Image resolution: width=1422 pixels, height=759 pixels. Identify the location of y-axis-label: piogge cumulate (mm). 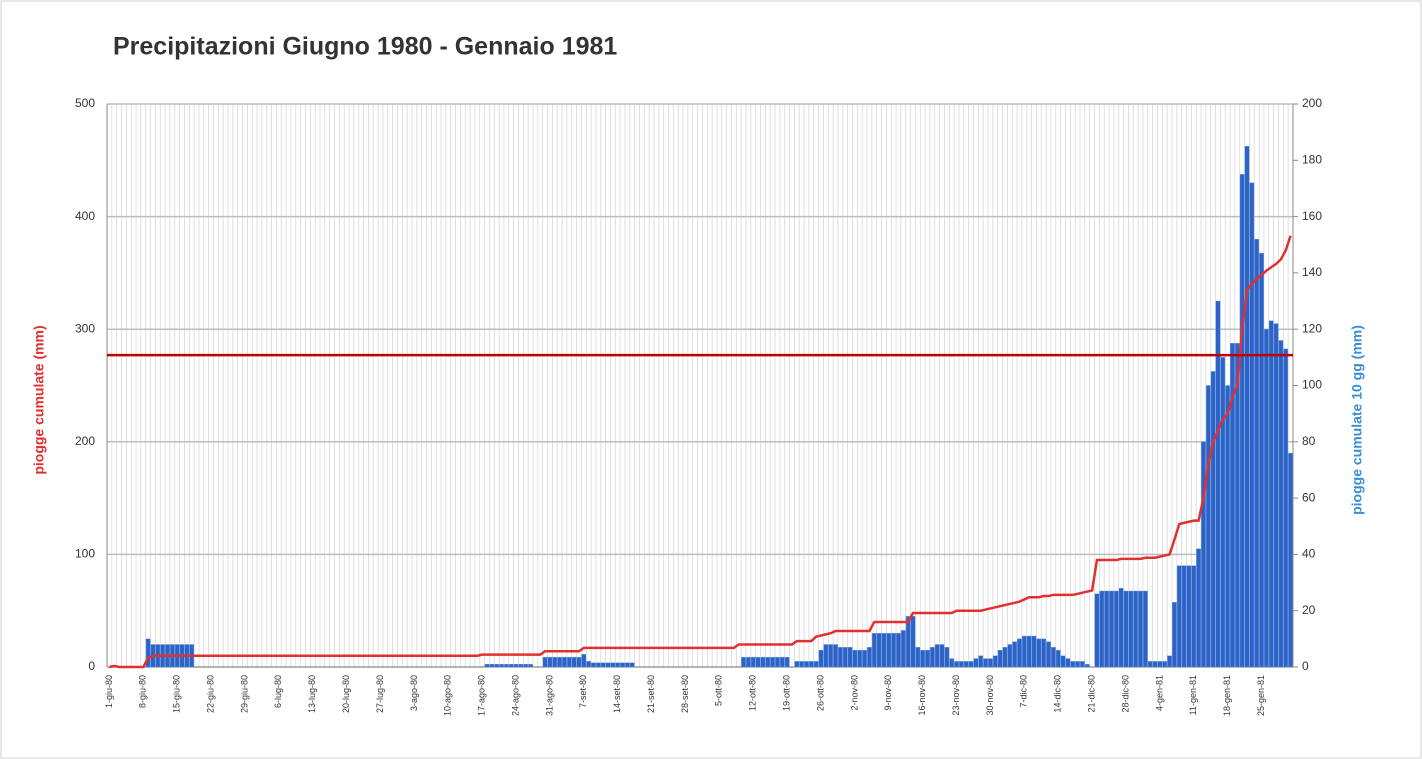
(39, 399).